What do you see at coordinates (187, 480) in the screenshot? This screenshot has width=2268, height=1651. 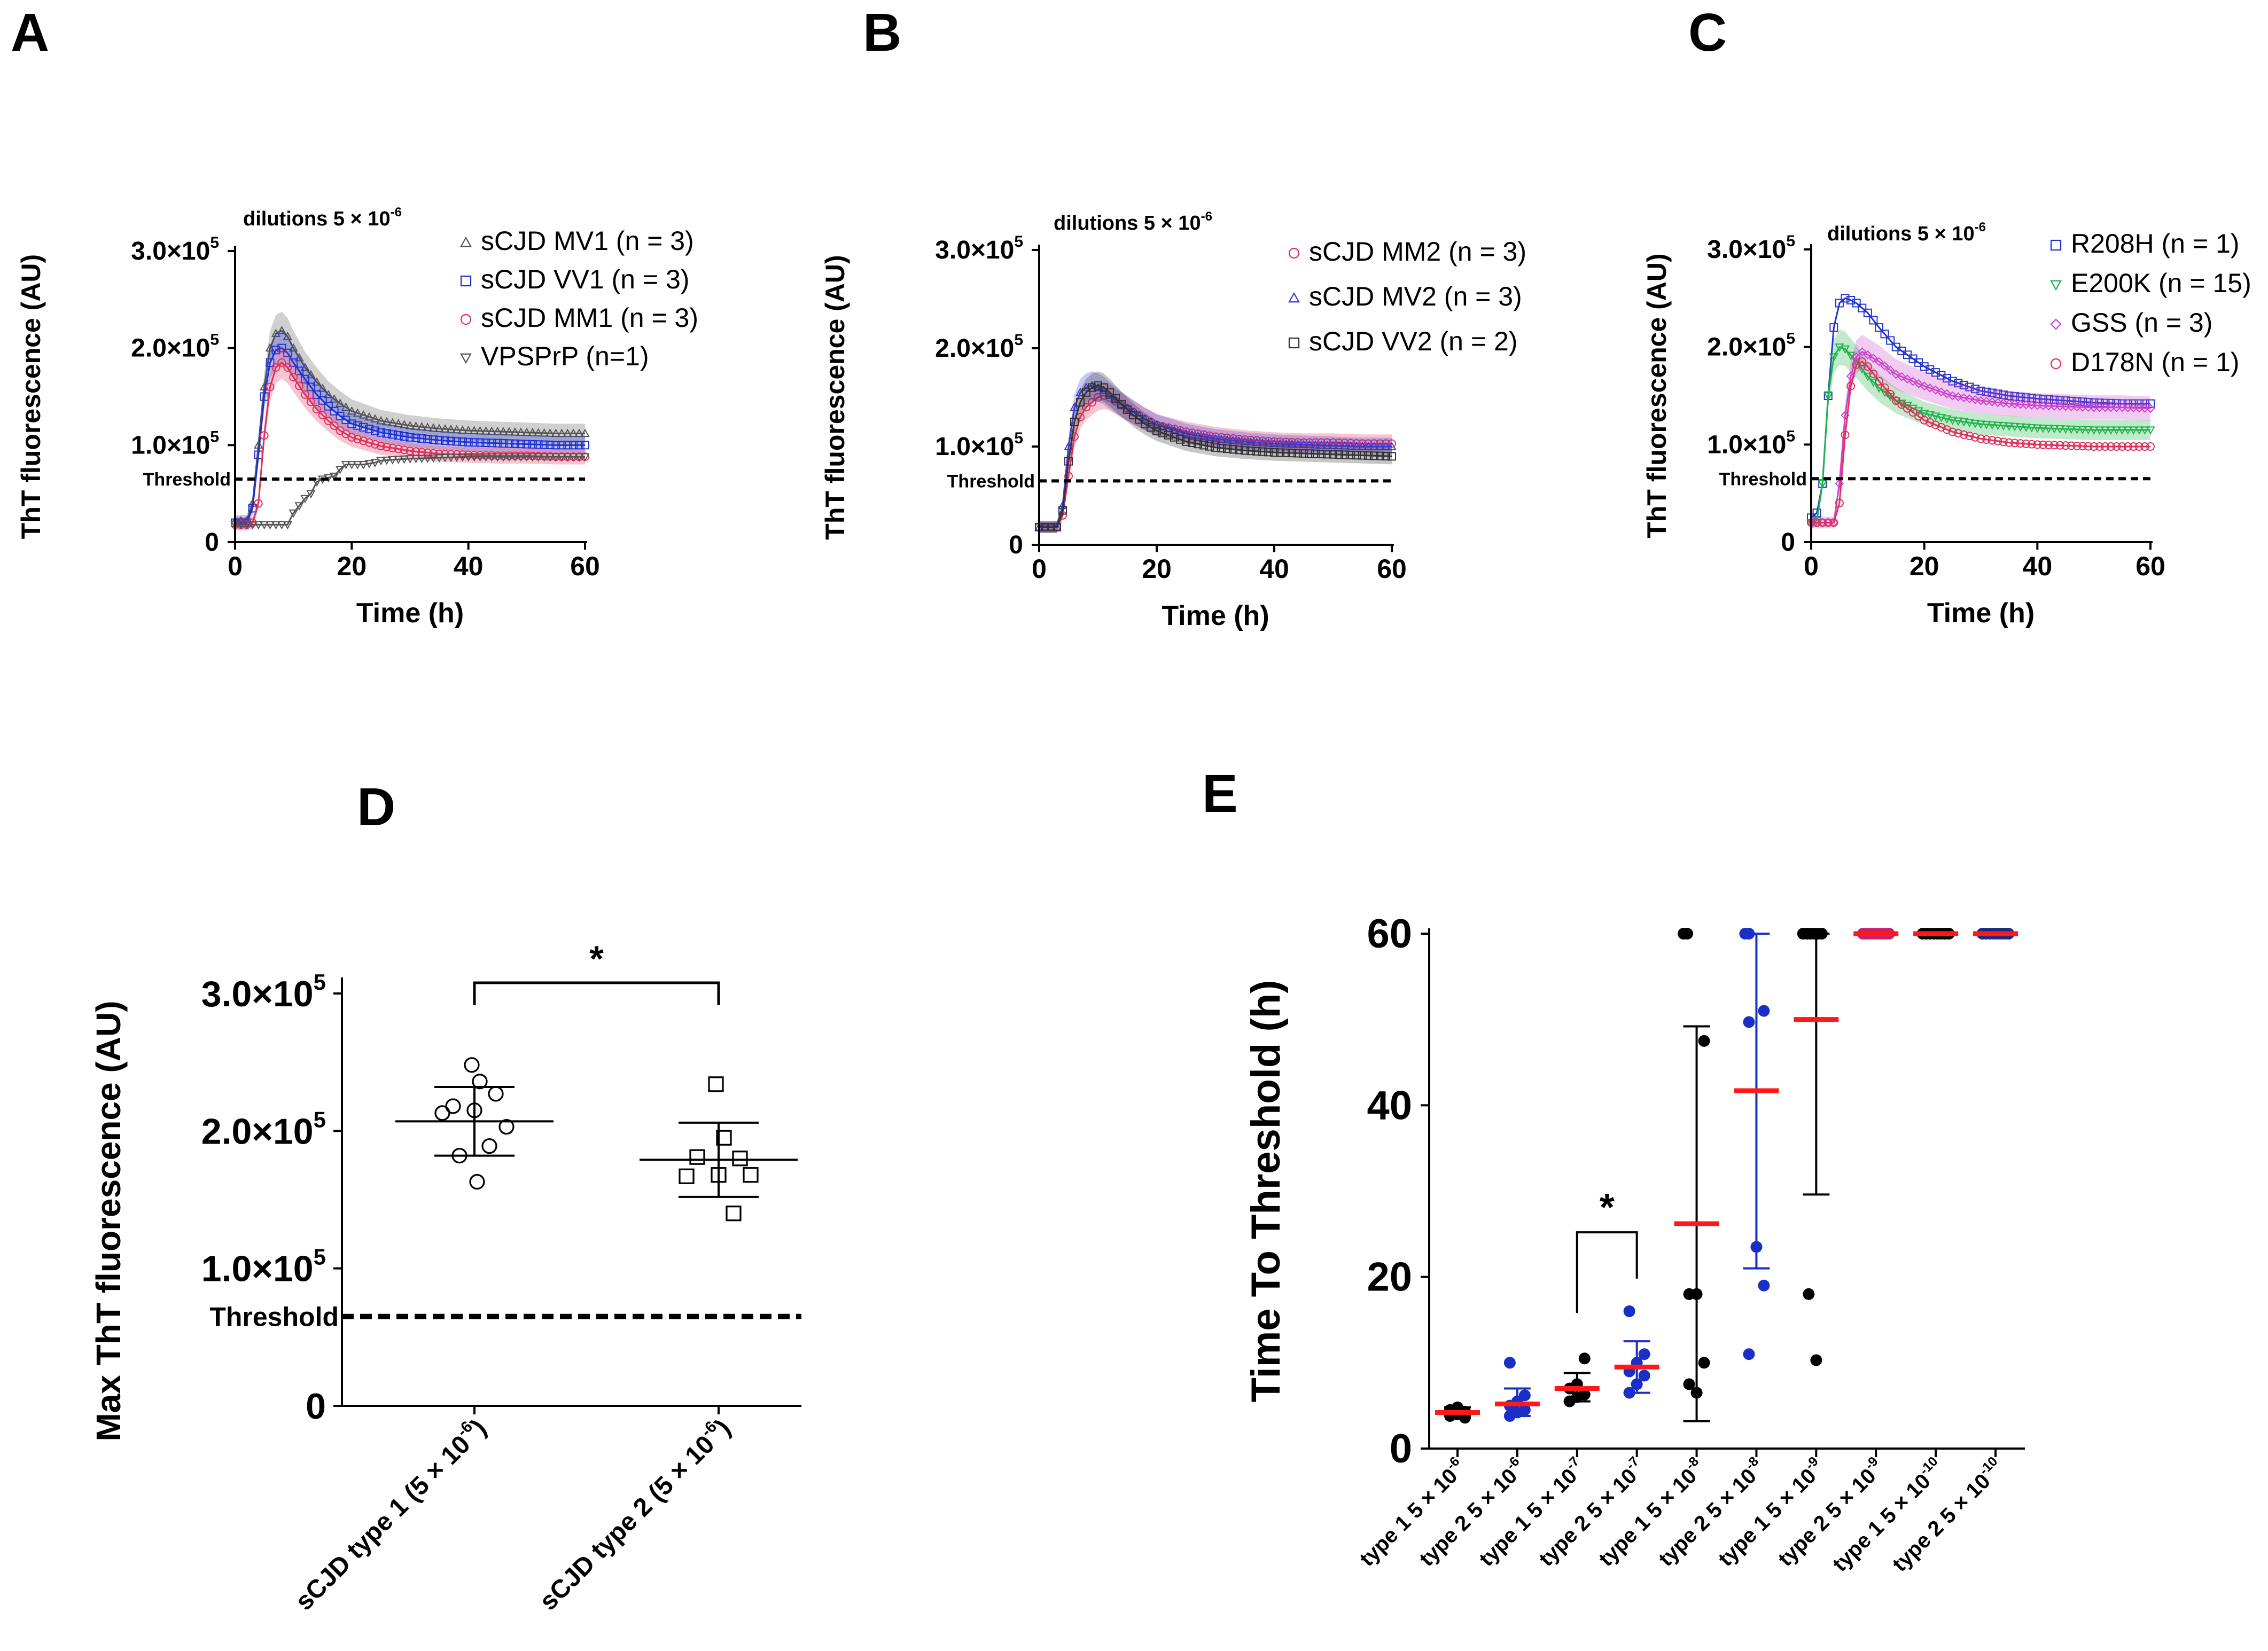 I see `panel-a-threshold-label: Threshold` at bounding box center [187, 480].